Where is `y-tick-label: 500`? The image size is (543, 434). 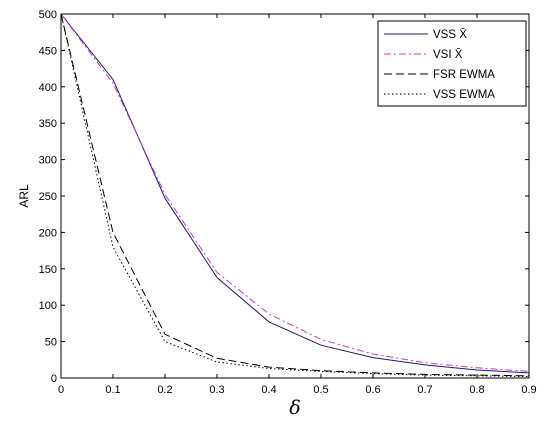 y-tick-label: 500 is located at coordinates (48, 15).